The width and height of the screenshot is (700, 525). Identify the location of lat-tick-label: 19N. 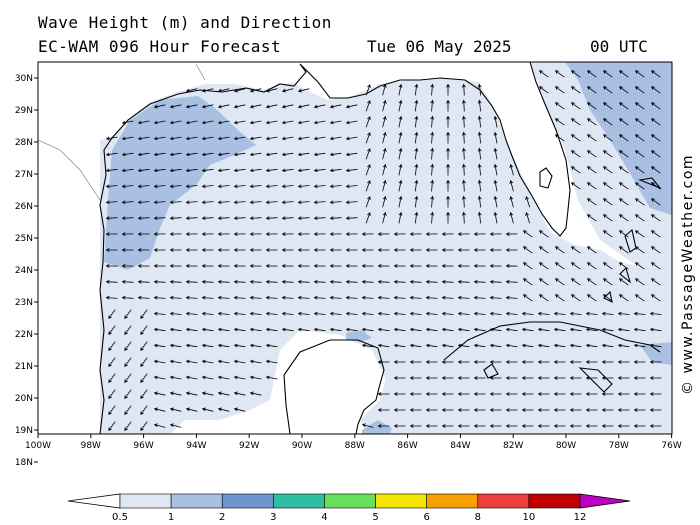
(24, 431).